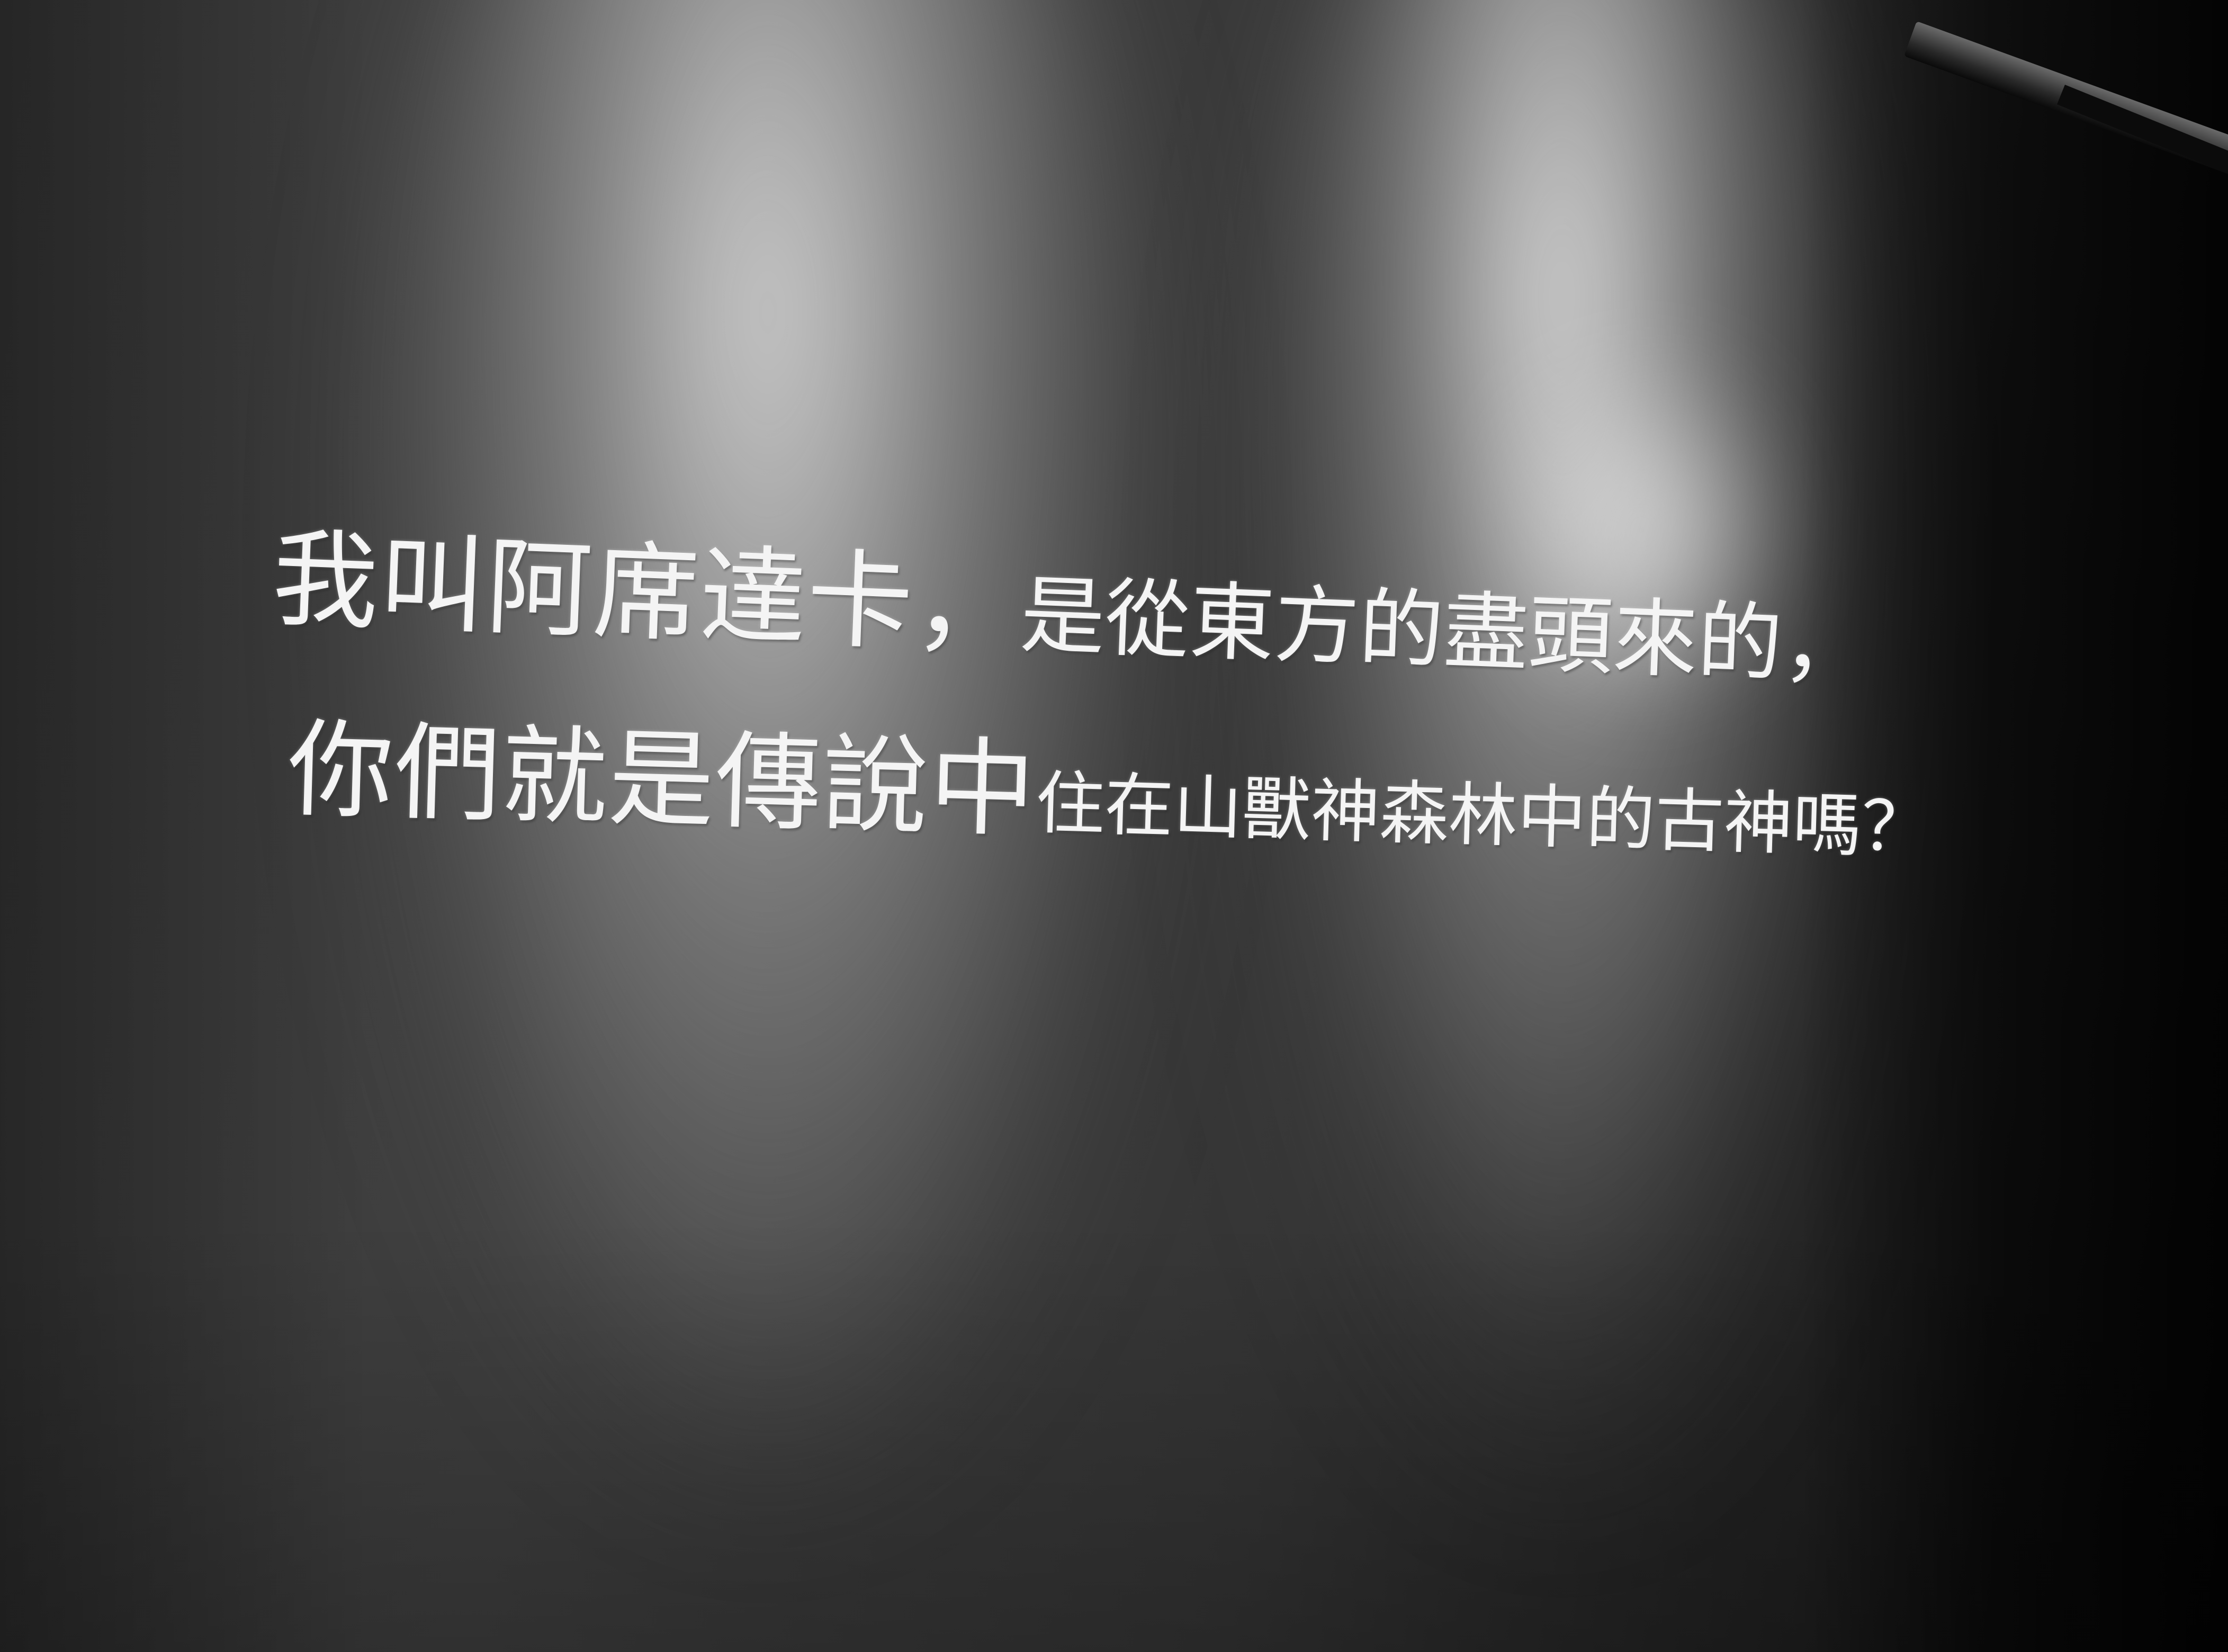 Image resolution: width=2228 pixels, height=1652 pixels. Describe the element at coordinates (1483, 815) in the screenshot. I see `caption-line-2-part-b: 住在山獸神森林中的古神嗎？` at that location.